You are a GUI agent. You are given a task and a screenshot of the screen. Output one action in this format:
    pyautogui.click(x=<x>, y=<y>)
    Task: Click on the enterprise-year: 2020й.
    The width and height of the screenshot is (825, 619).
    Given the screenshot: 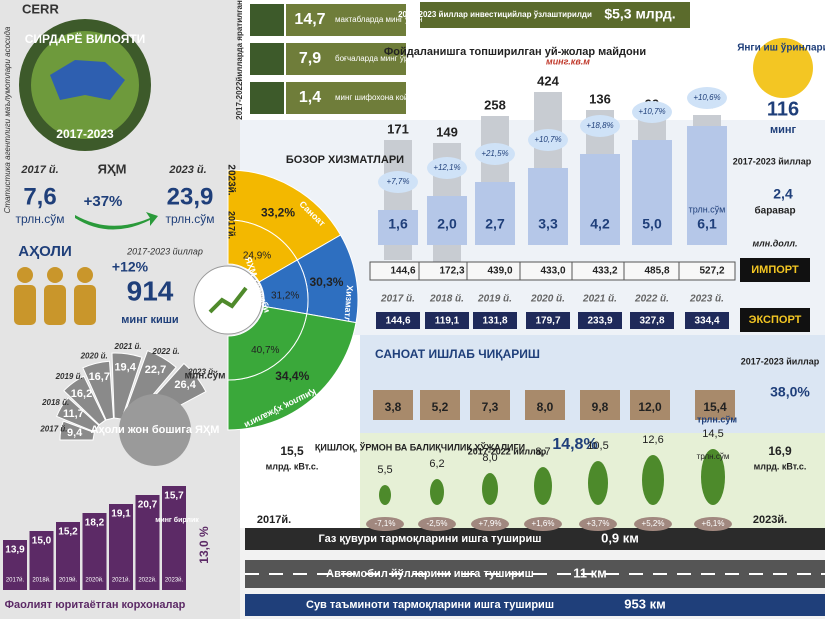 What is the action you would take?
    pyautogui.click(x=94, y=580)
    